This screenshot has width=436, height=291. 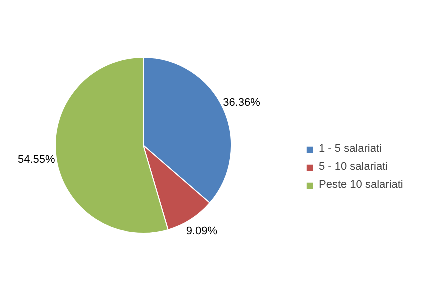 I want to click on data-label: 36.36%, so click(x=242, y=103).